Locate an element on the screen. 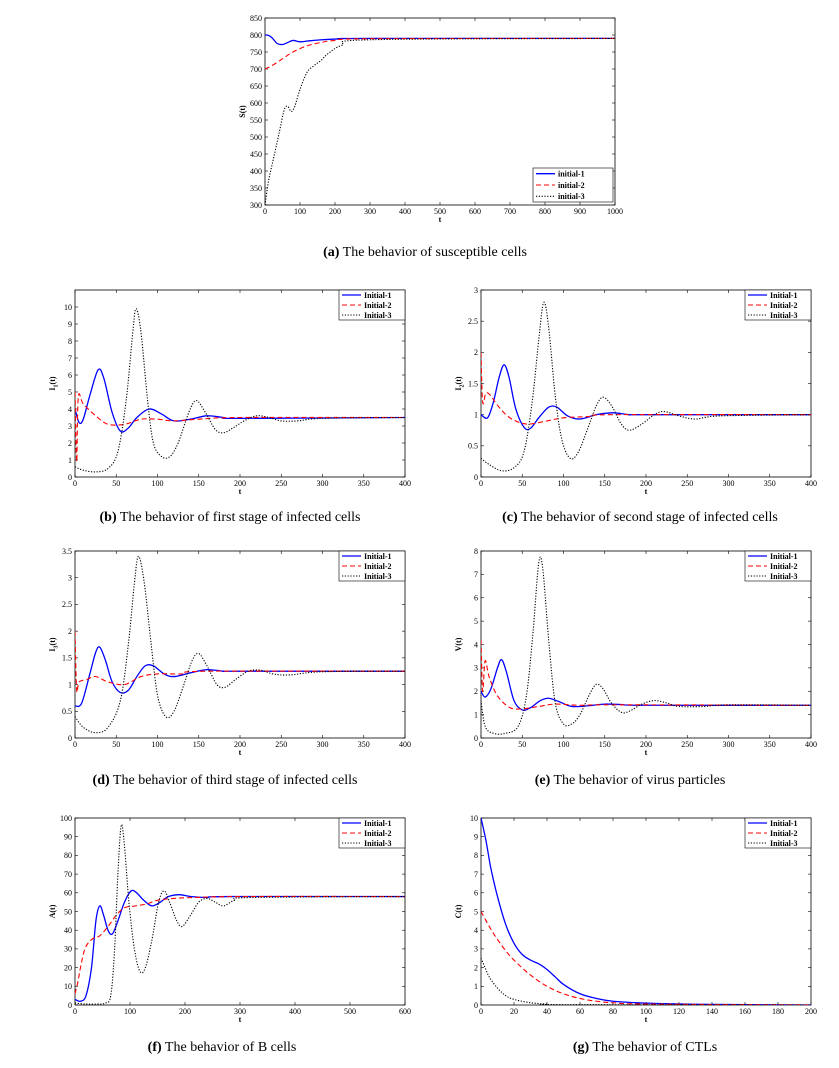  y-tick-label: 40 is located at coordinates (68, 930).